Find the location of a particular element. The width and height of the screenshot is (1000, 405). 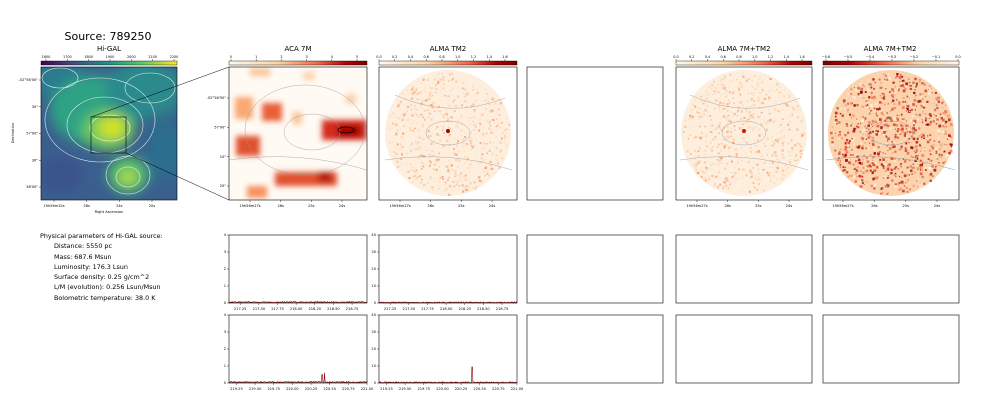

spectrum-frame is located at coordinates (298, 269).